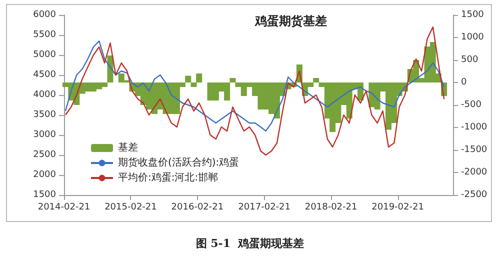 This screenshot has width=500, height=267. Describe the element at coordinates (474, 150) in the screenshot. I see `y2-tick-label: -1500` at that location.